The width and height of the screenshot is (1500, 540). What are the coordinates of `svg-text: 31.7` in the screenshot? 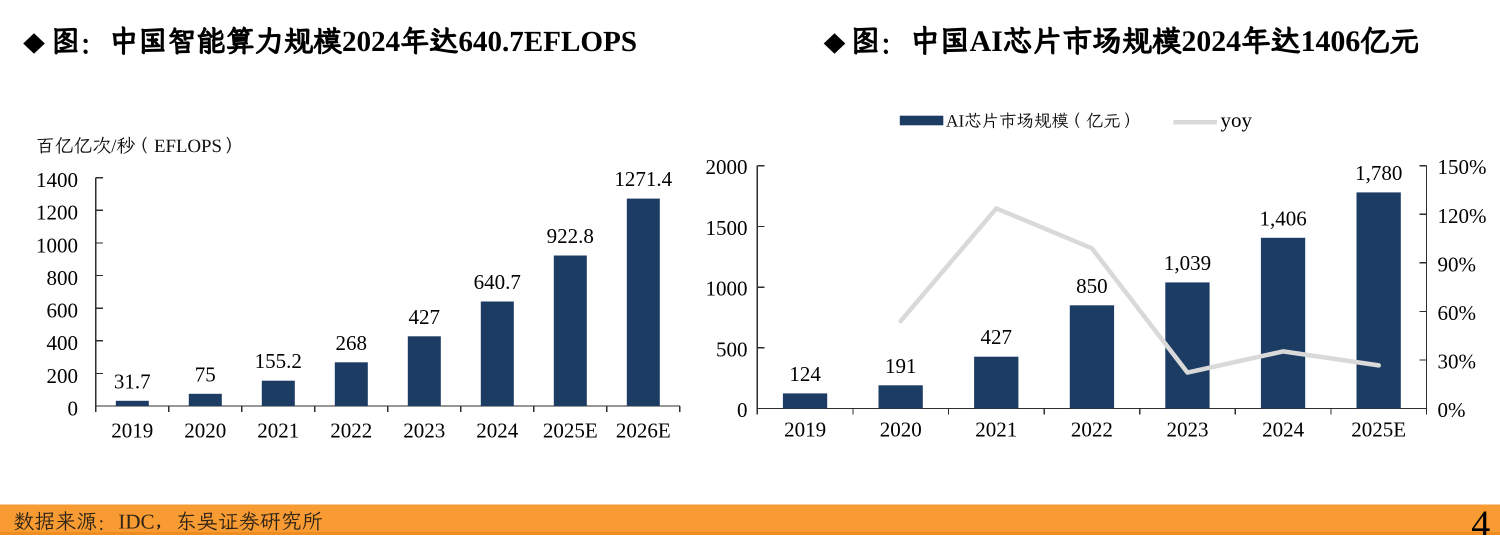 It's located at (132, 381).